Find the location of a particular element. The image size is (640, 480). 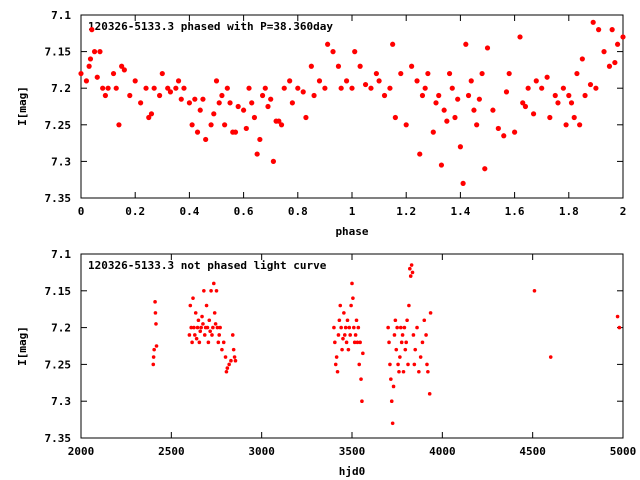

x-tick-label: 2500 is located at coordinates (171, 451).